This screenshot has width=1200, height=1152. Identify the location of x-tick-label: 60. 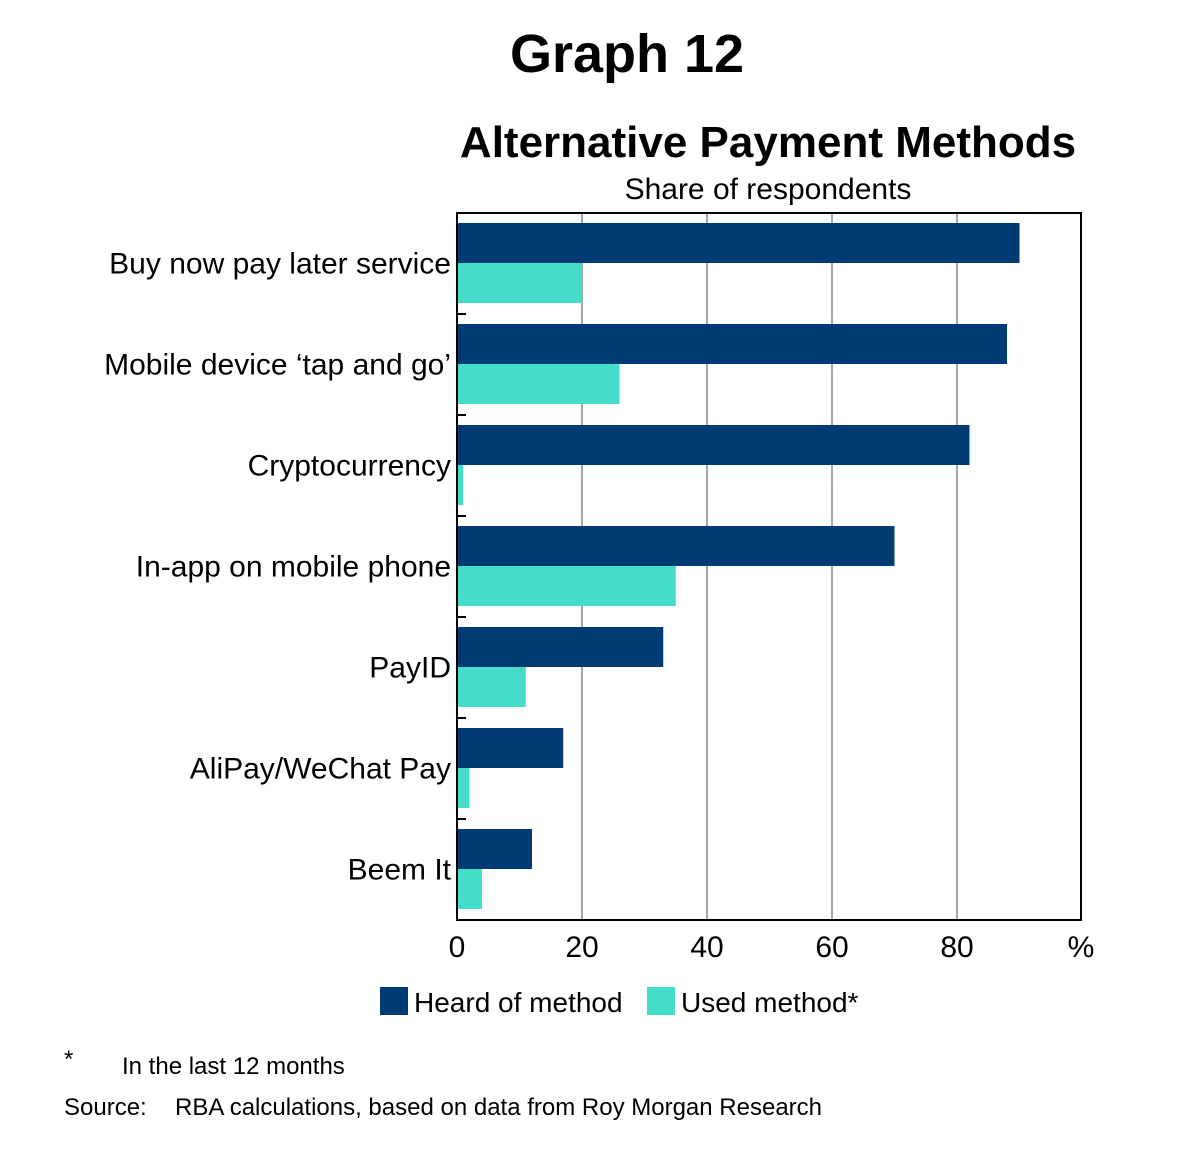
(831, 947).